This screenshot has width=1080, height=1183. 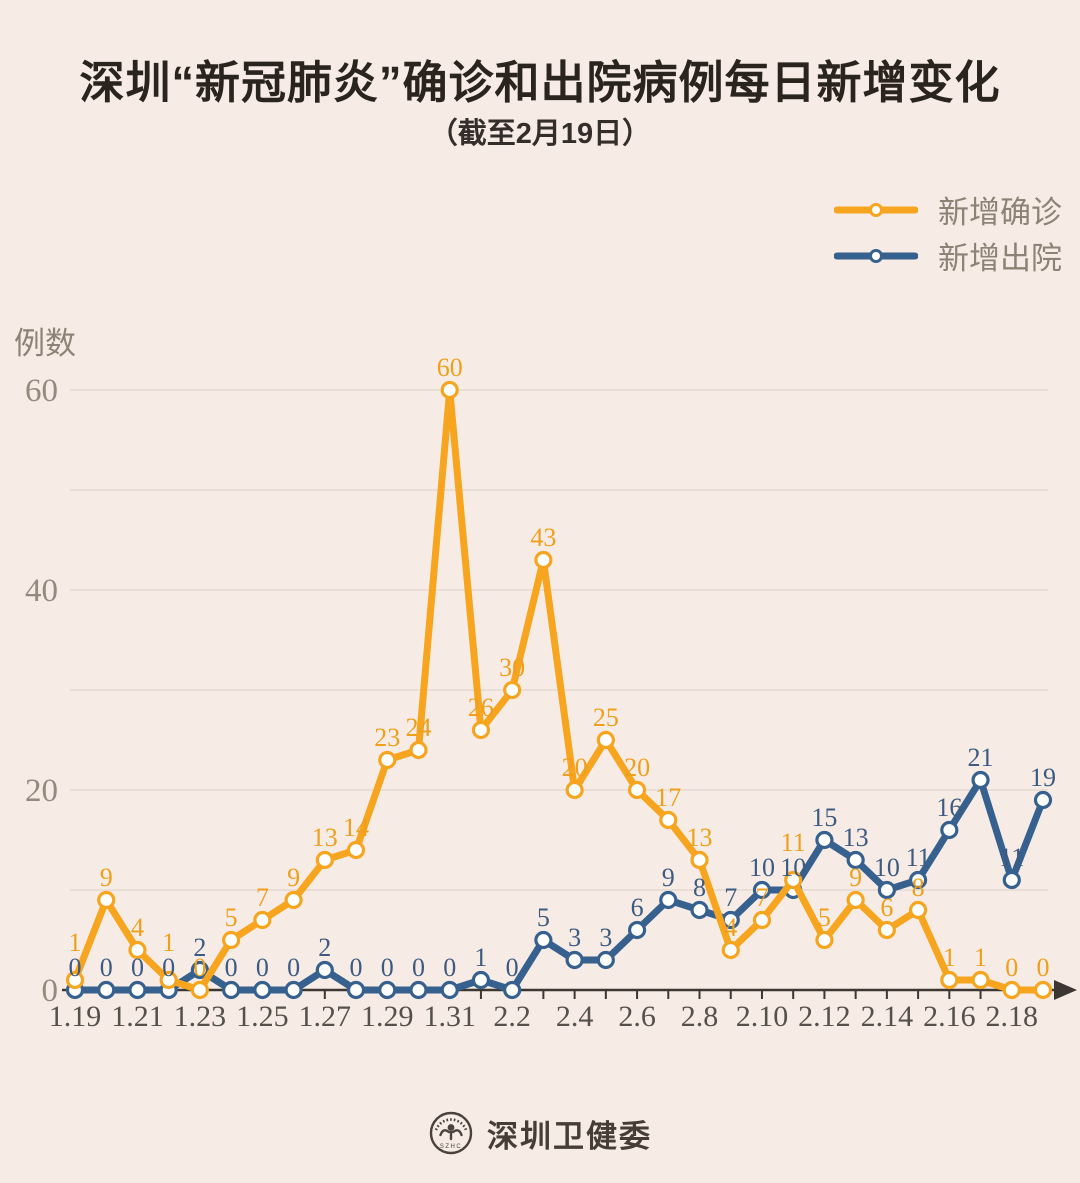 What do you see at coordinates (762, 1016) in the screenshot?
I see `svg-text: 2.10` at bounding box center [762, 1016].